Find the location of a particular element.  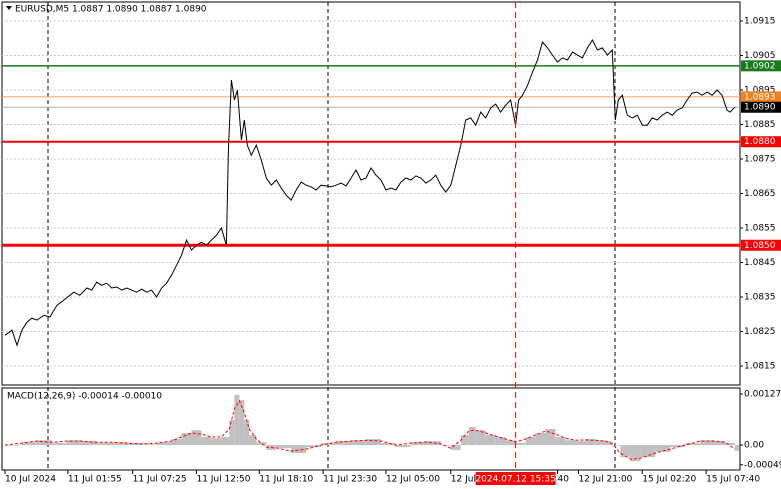

cursor-label-box is located at coordinates (515, 478).